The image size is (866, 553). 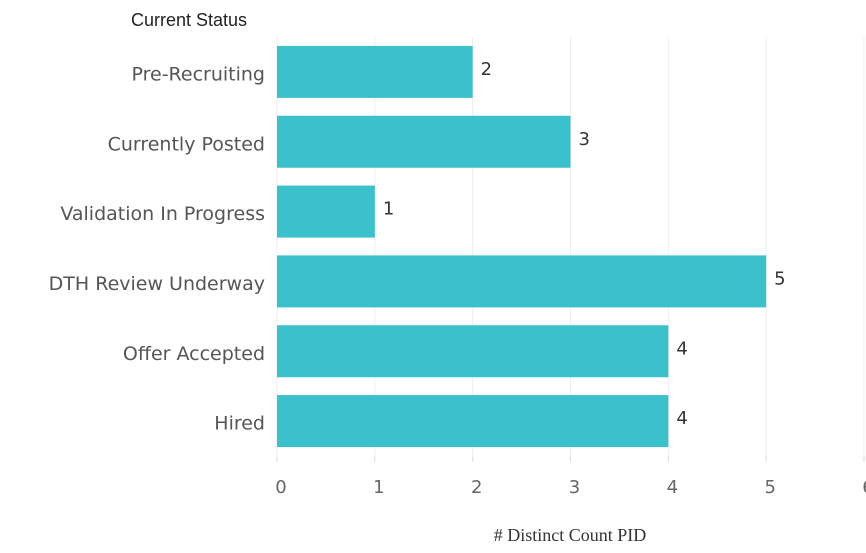 I want to click on x-tick-label: 0, so click(x=280, y=487).